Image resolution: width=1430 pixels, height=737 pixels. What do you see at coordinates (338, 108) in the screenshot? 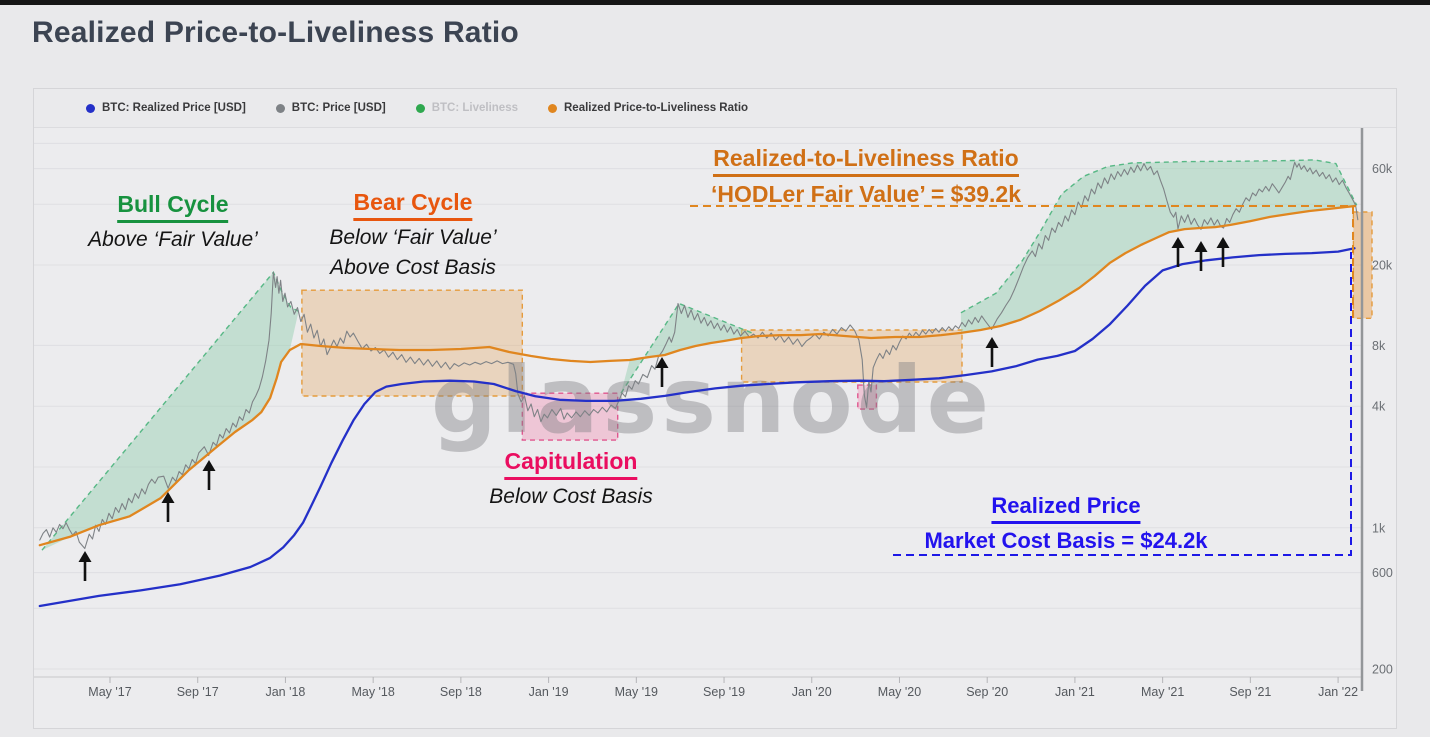
I see `legend-label: BTC: Price [USD]` at bounding box center [338, 108].